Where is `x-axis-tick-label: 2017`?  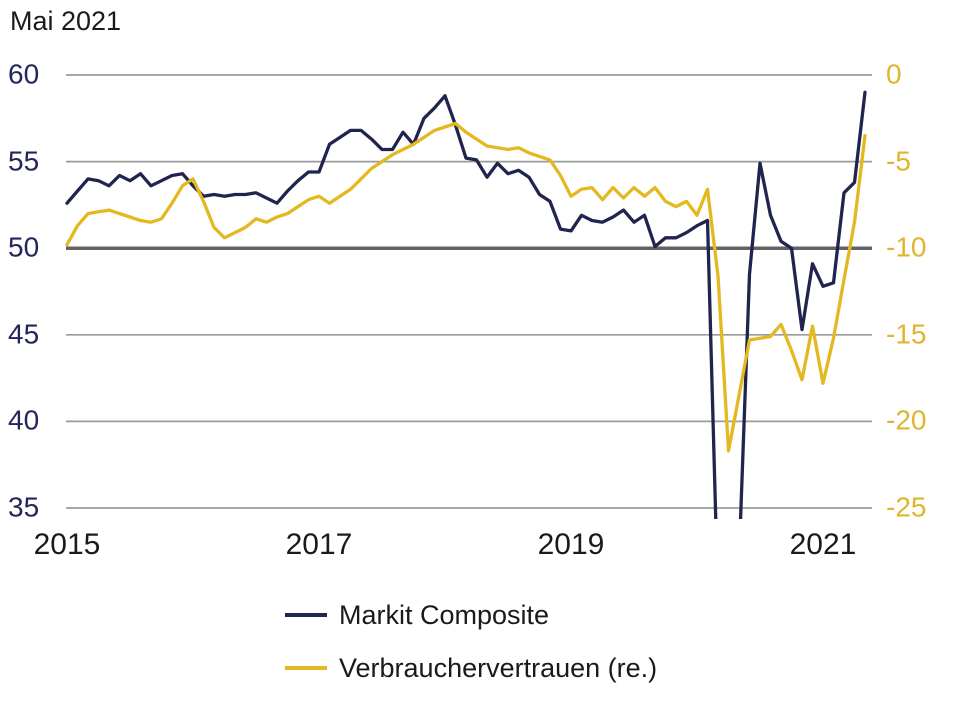 x-axis-tick-label: 2017 is located at coordinates (319, 544).